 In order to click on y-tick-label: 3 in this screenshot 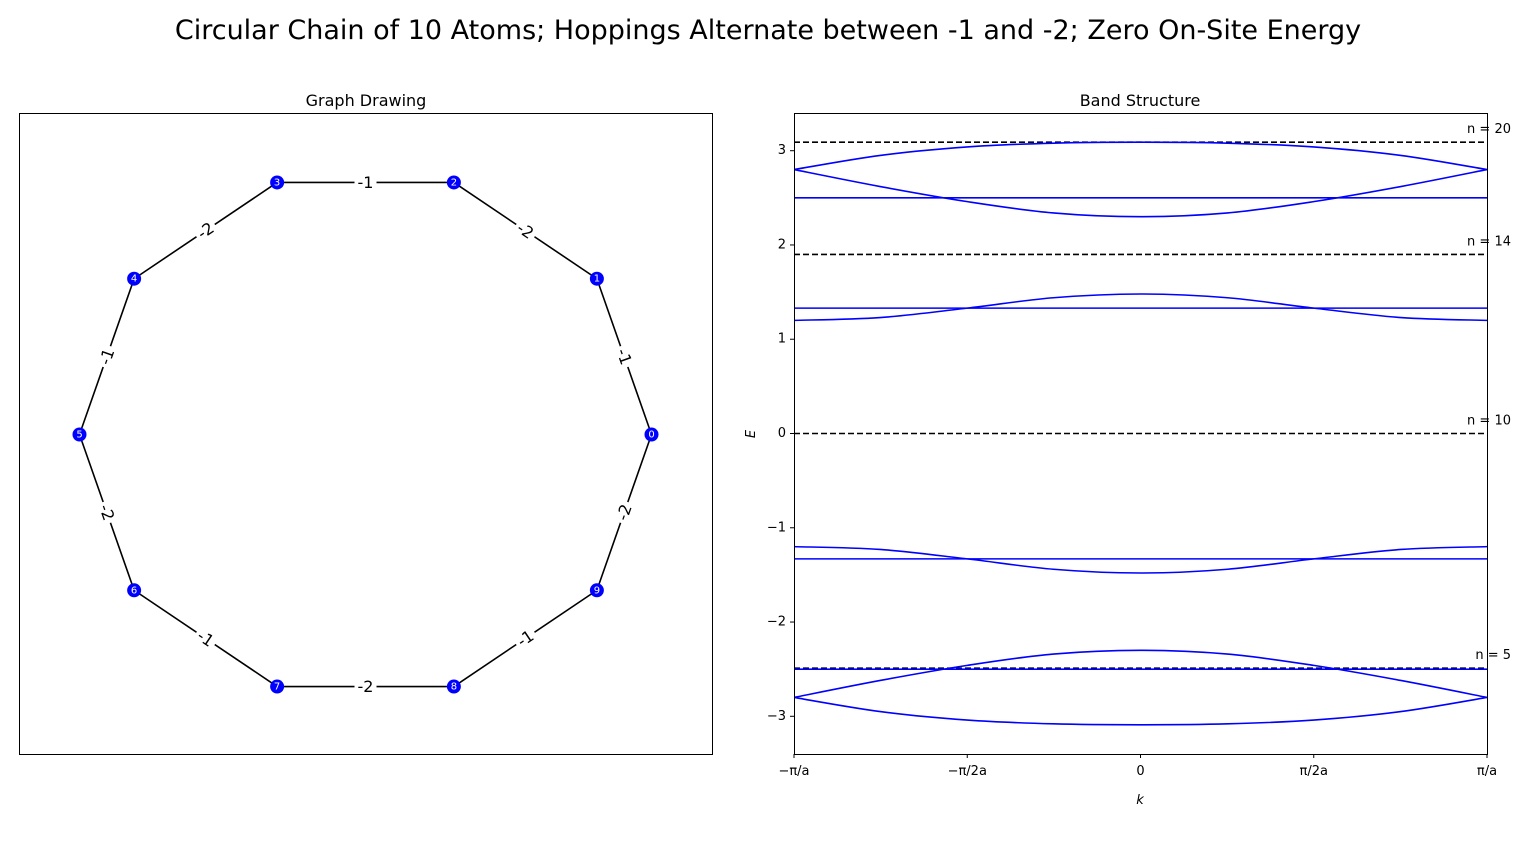, I will do `click(782, 150)`.